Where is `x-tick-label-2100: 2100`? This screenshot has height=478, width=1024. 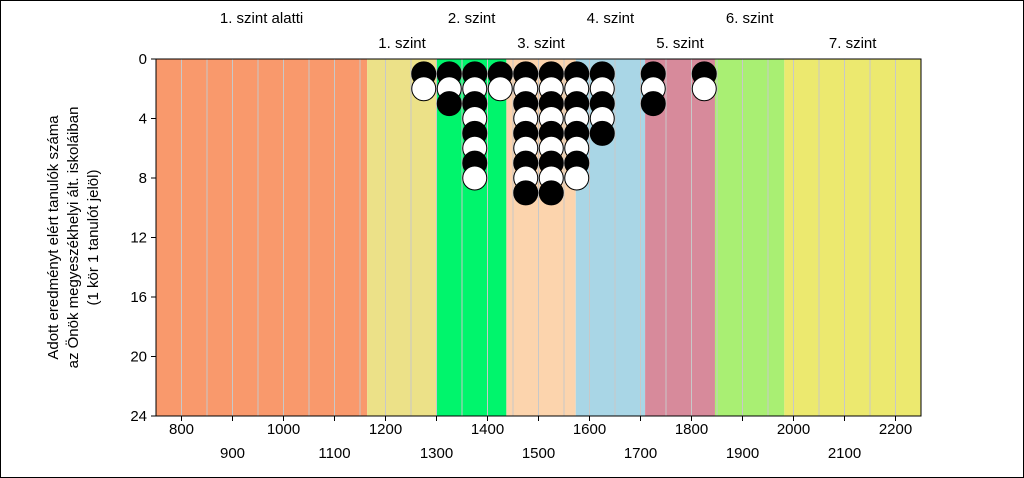
x-tick-label-2100: 2100 is located at coordinates (844, 453).